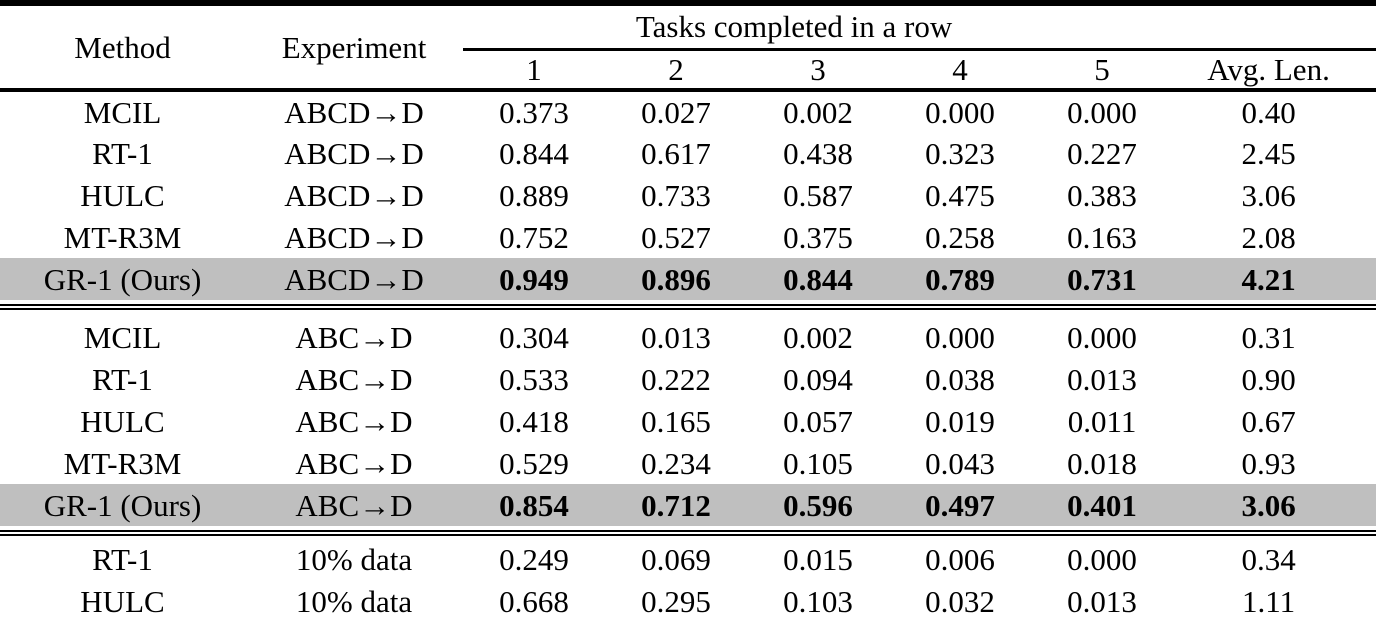 This screenshot has width=1376, height=623. What do you see at coordinates (122, 47) in the screenshot?
I see `col-header-method: Method` at bounding box center [122, 47].